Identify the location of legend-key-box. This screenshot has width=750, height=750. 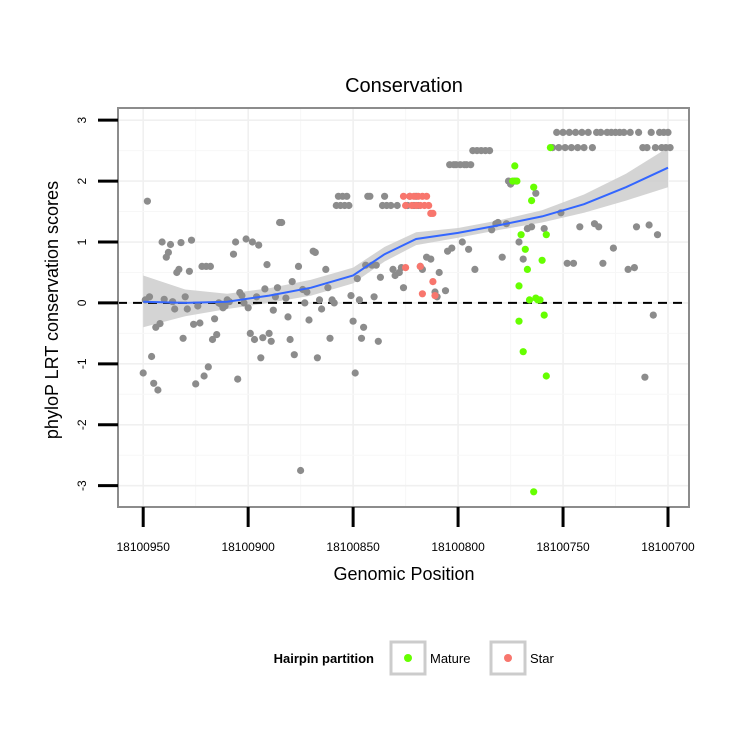
(508, 658).